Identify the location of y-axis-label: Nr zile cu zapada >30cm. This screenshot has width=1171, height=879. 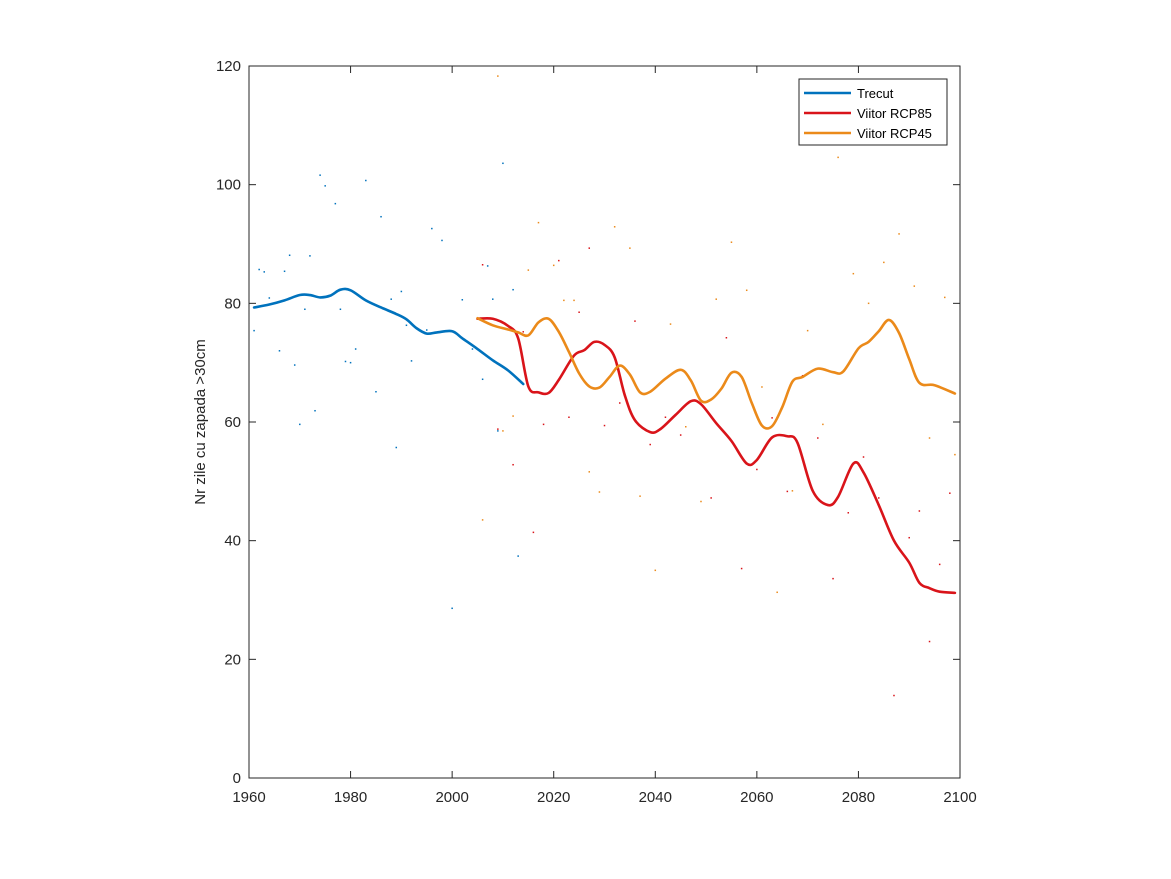
(200, 422).